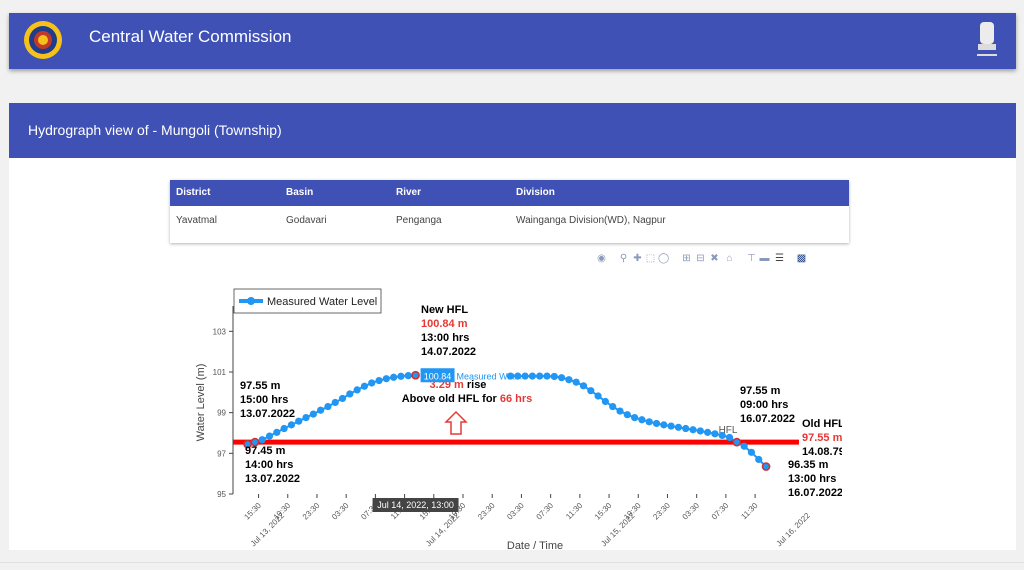 The image size is (1024, 570). I want to click on zoom-in-icon: ⊞, so click(686, 258).